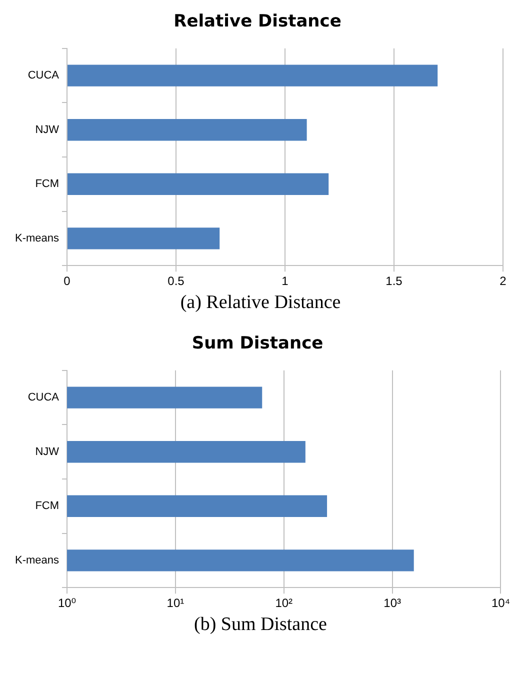 Image resolution: width=521 pixels, height=684 pixels. What do you see at coordinates (67, 281) in the screenshot?
I see `x-tick-label: 0` at bounding box center [67, 281].